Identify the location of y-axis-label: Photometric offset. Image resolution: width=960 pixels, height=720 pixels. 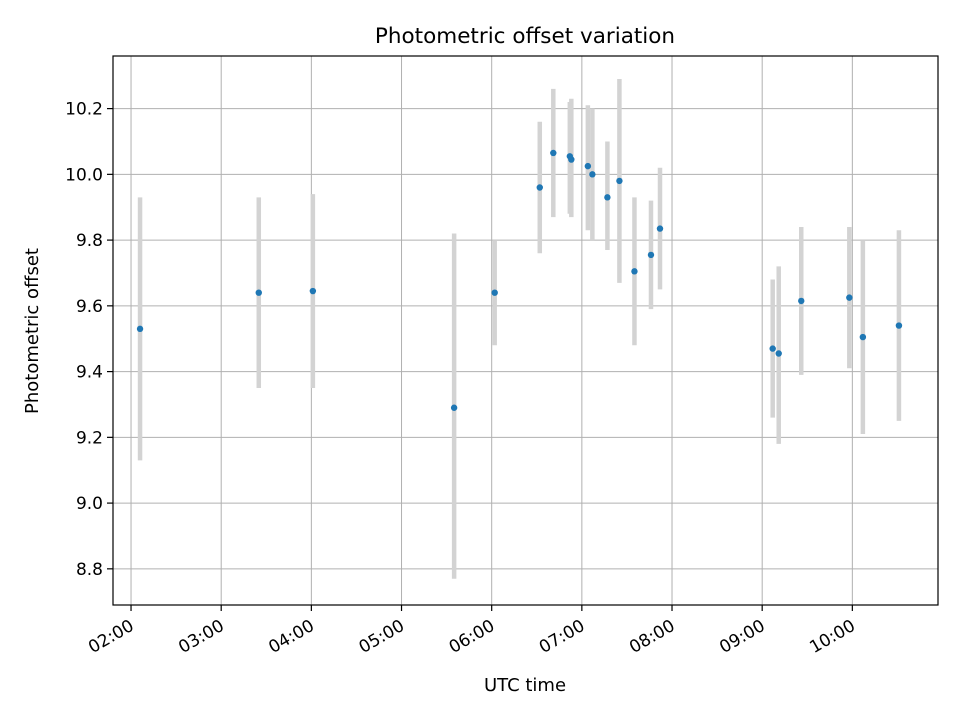
(32, 331).